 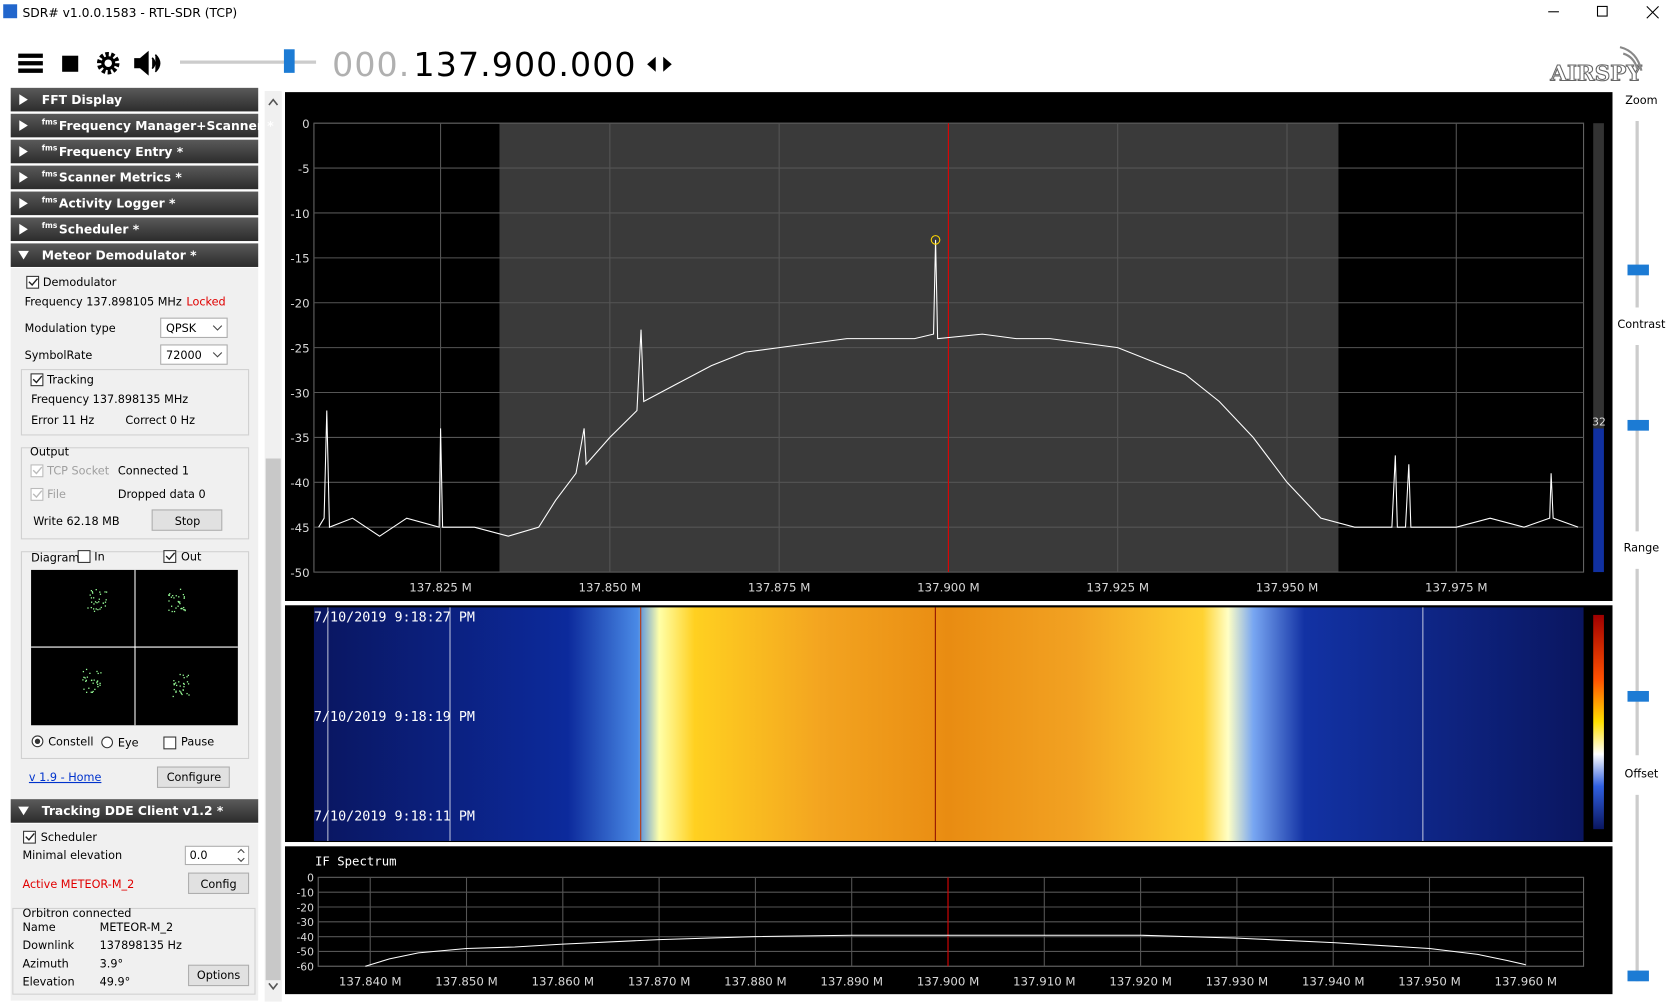 I want to click on constell: Constell, so click(x=70, y=742).